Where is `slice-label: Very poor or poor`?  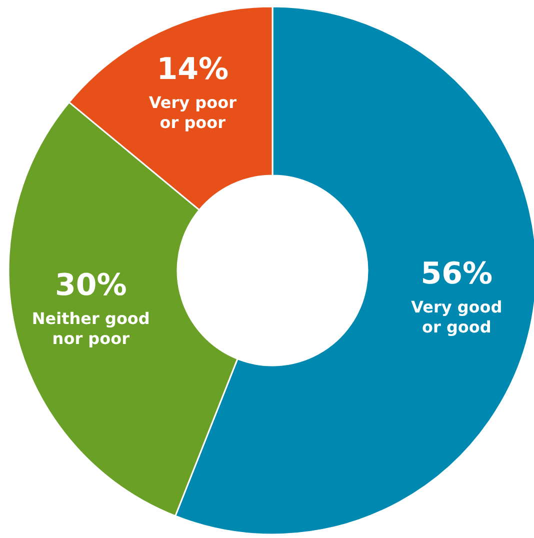 slice-label: Very poor or poor is located at coordinates (192, 112).